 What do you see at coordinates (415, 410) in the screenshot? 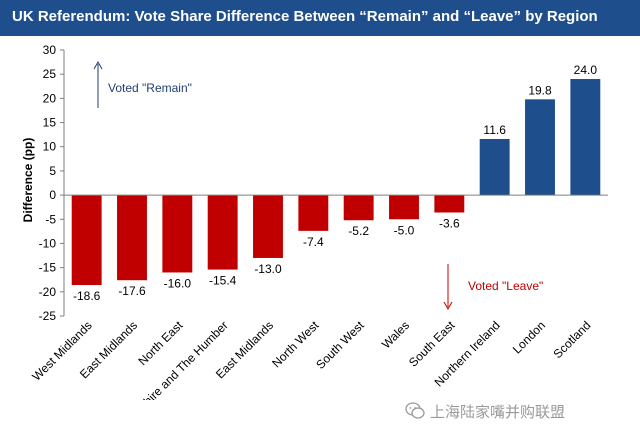
I see `wechat-icon` at bounding box center [415, 410].